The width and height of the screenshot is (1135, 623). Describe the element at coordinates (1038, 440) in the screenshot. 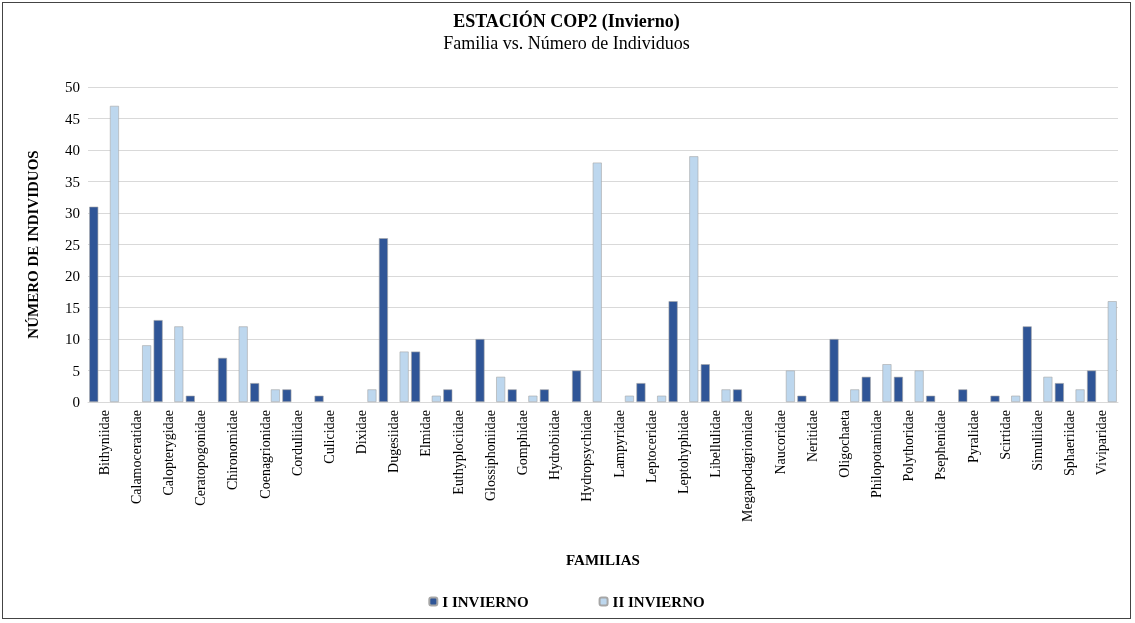

I see `x-tick-label: Simuliidae` at that location.